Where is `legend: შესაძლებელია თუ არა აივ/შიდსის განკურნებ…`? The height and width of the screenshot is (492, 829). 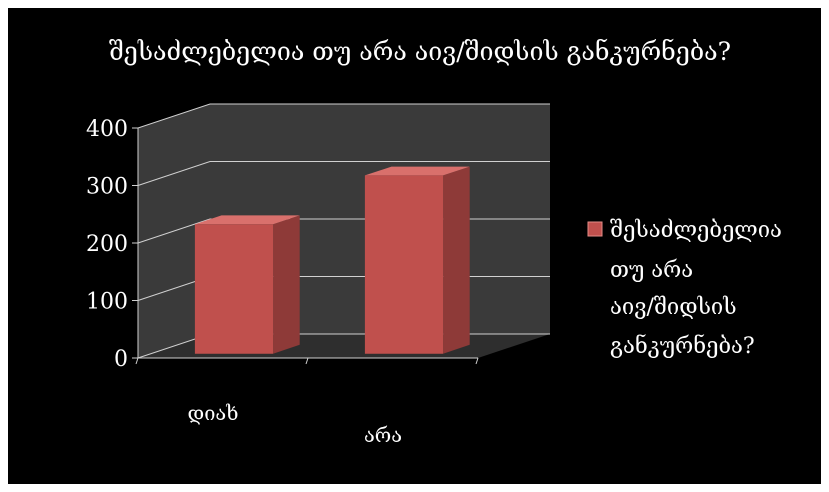 legend: შესაძლებელია თუ არა აივ/შიდსის განკურნებ… is located at coordinates (684, 288).